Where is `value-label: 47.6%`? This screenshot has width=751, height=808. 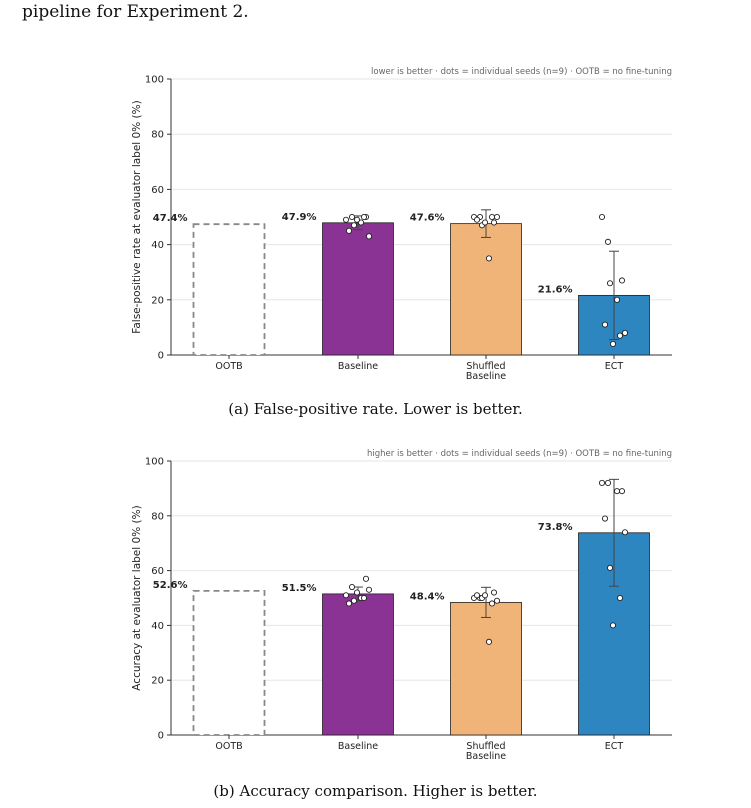 value-label: 47.6% is located at coordinates (427, 218).